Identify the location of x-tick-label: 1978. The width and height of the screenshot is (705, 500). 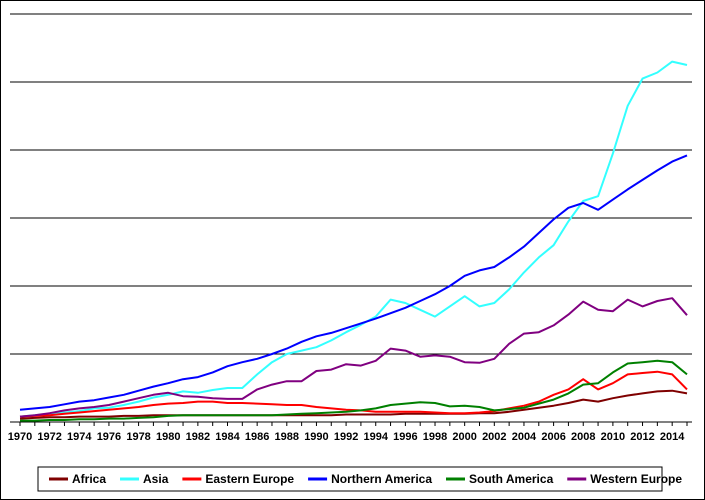
(138, 437).